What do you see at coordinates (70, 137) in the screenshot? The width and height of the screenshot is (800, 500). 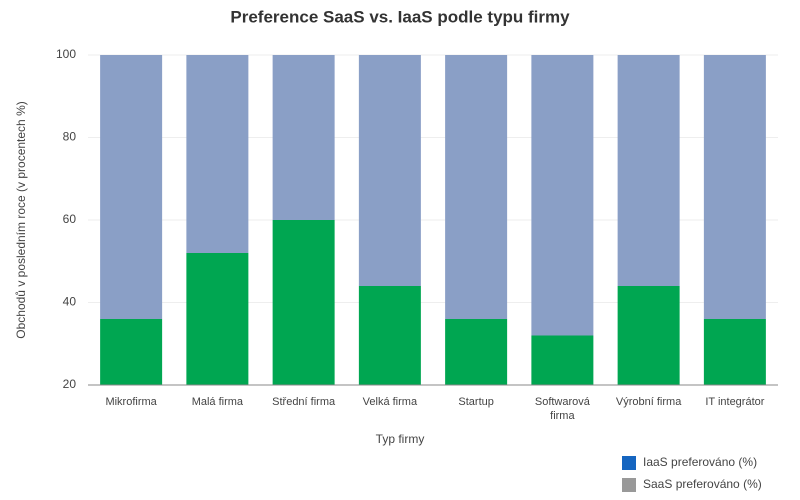 I see `y-tick-label: 80` at bounding box center [70, 137].